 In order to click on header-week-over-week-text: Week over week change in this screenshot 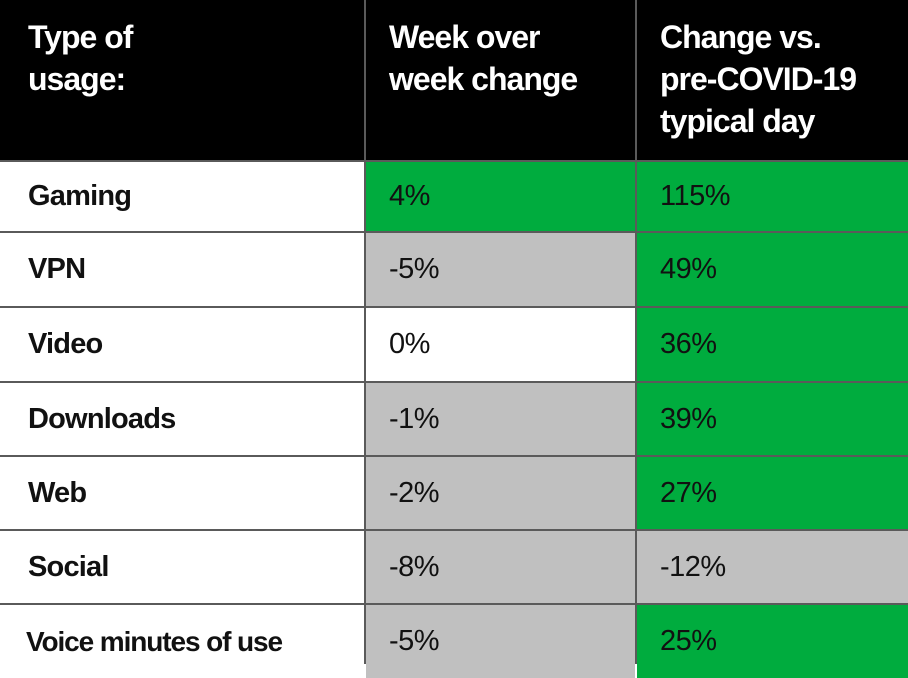, I will do `click(483, 58)`.